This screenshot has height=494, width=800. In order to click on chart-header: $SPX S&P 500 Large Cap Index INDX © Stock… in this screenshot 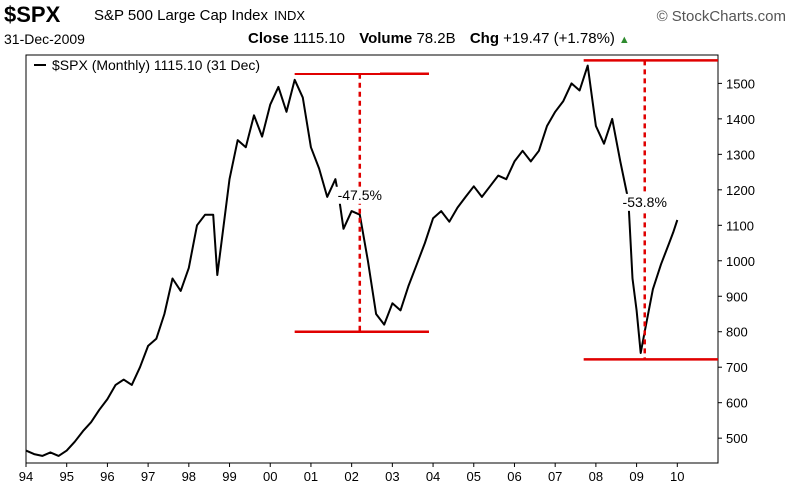, I will do `click(400, 26)`.